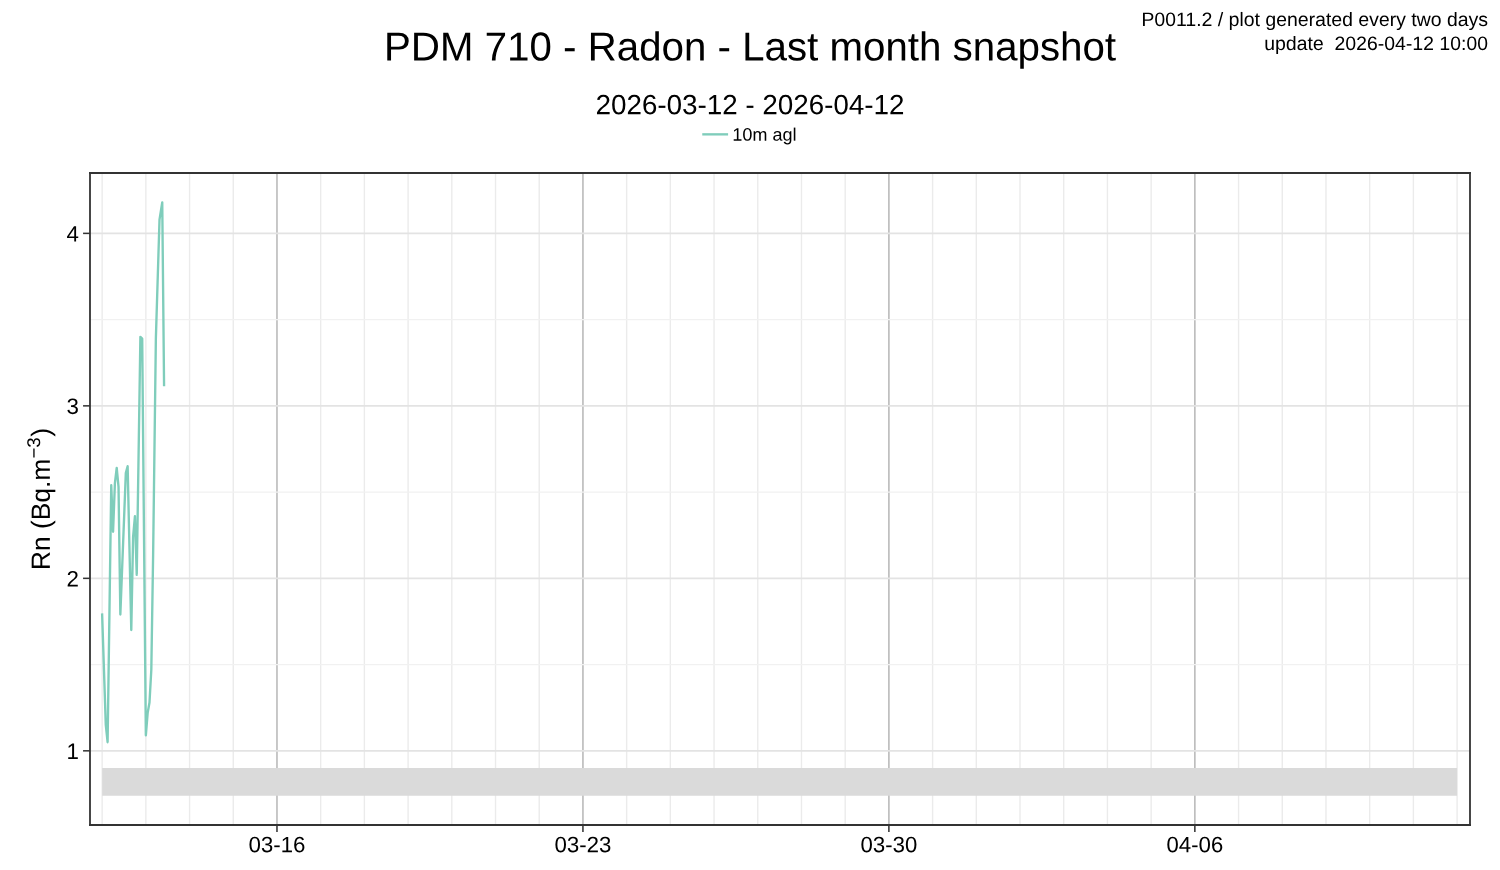 This screenshot has width=1500, height=870. I want to click on x-tick-label: 03-30, so click(889, 844).